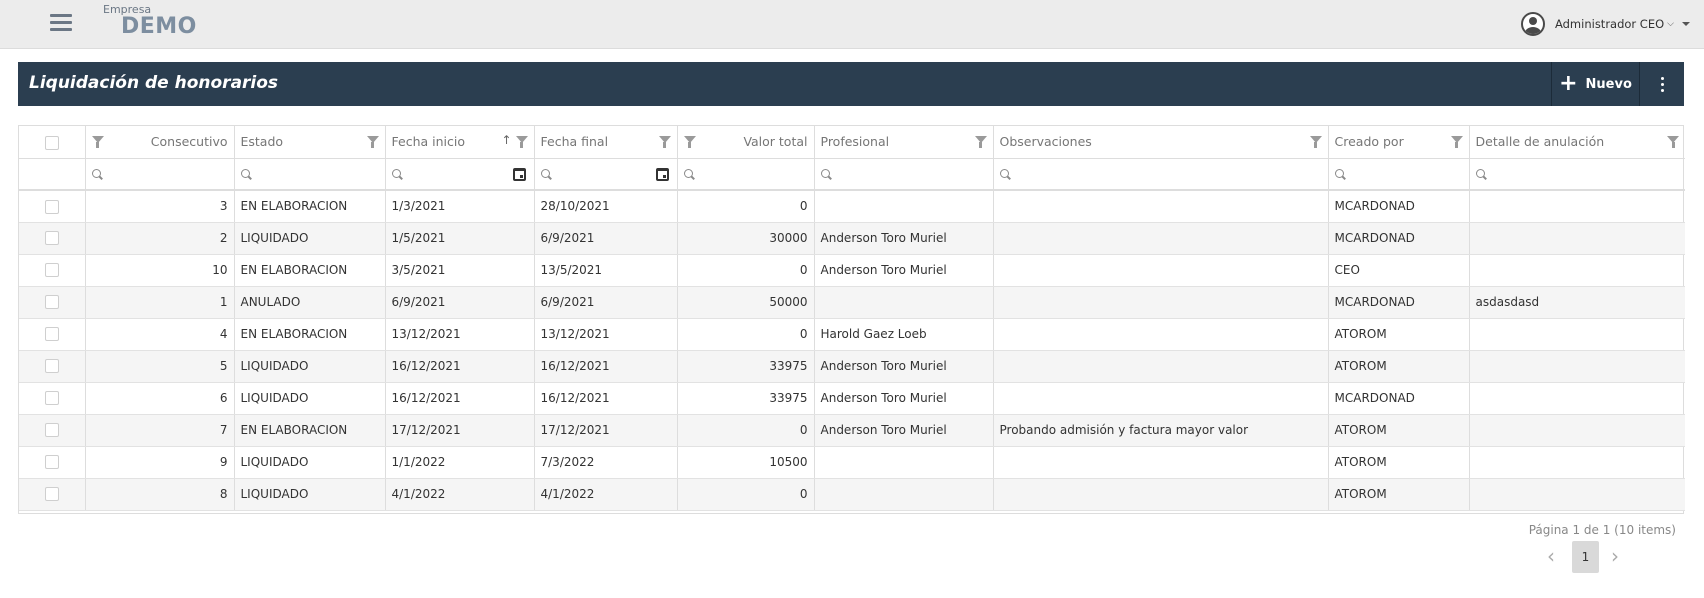 The height and width of the screenshot is (598, 1704). I want to click on new-button: + Nuevo, so click(1595, 84).